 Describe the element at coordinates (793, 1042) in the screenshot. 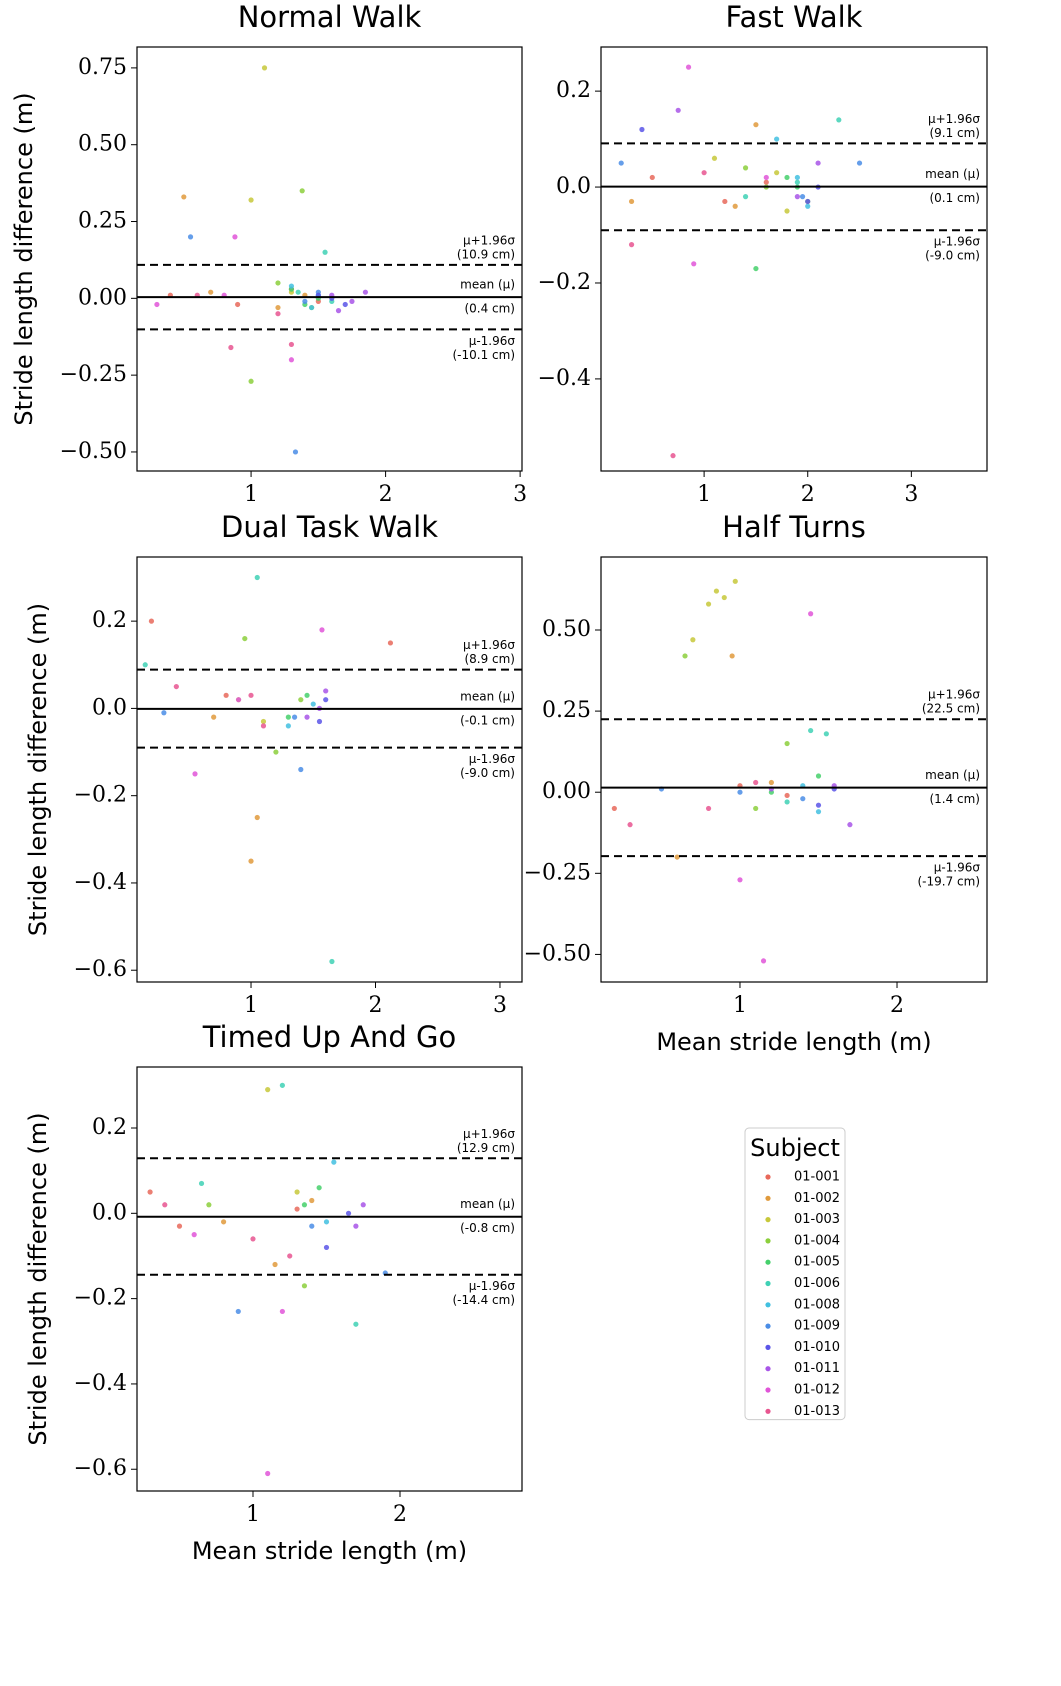

I see `x-axis-label: Mean stride length (m)` at that location.